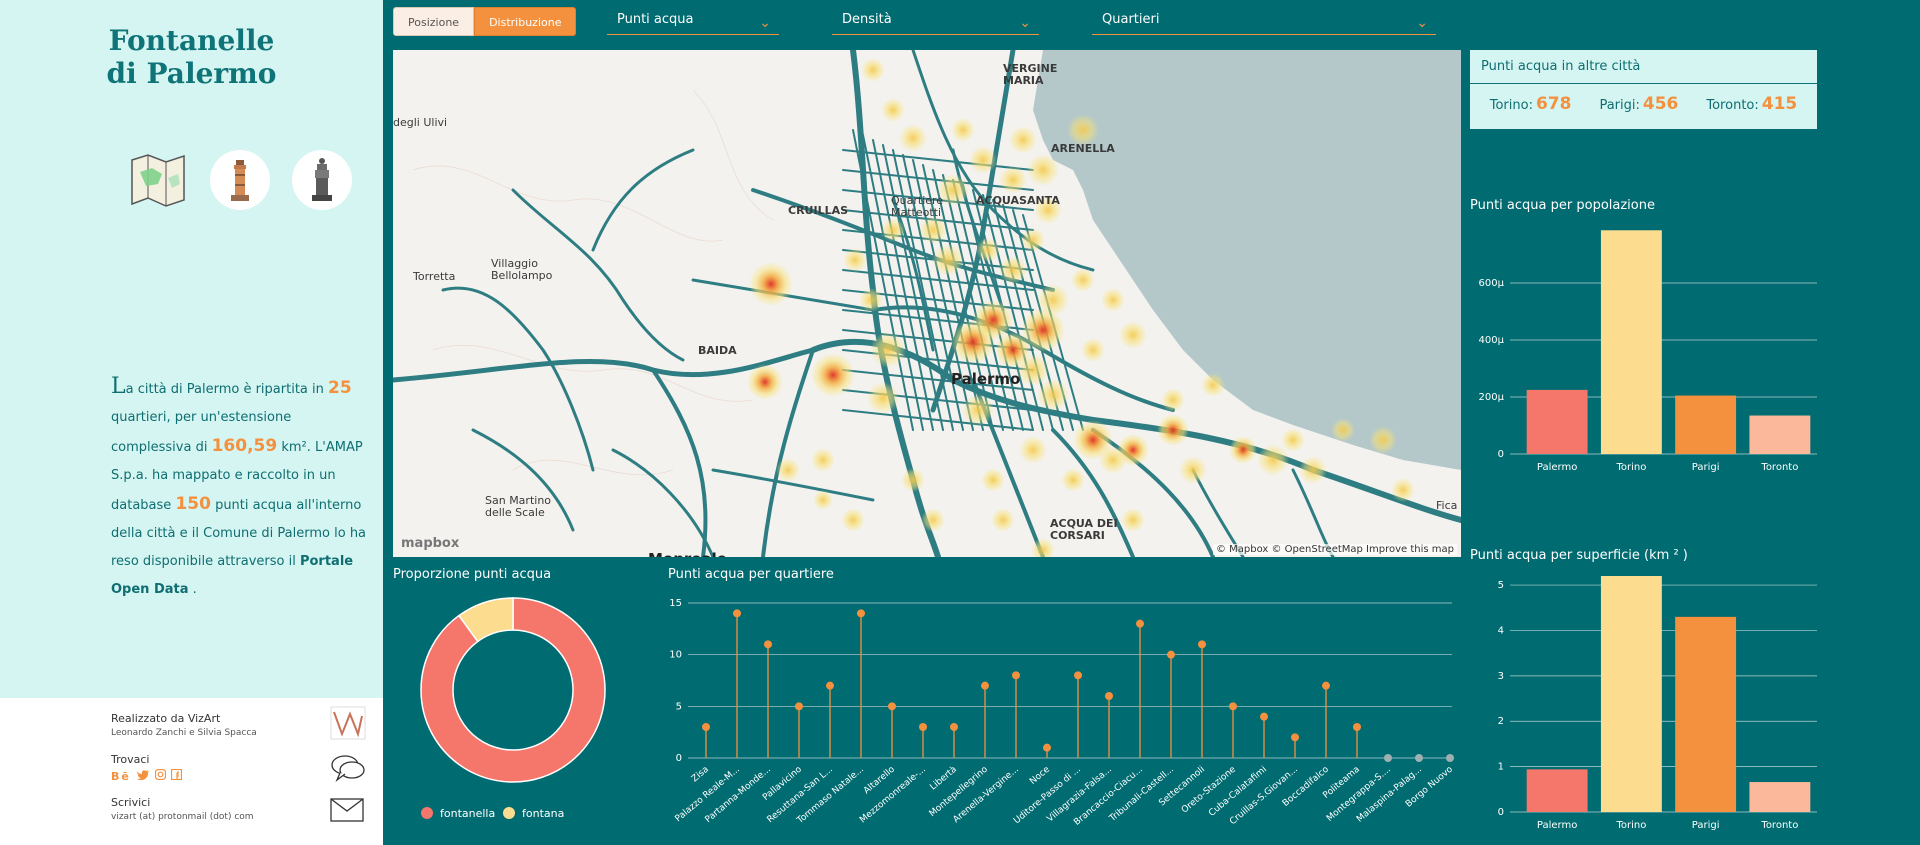 The image size is (1920, 845). What do you see at coordinates (1492, 340) in the screenshot?
I see `y-tick-label: 400µ` at bounding box center [1492, 340].